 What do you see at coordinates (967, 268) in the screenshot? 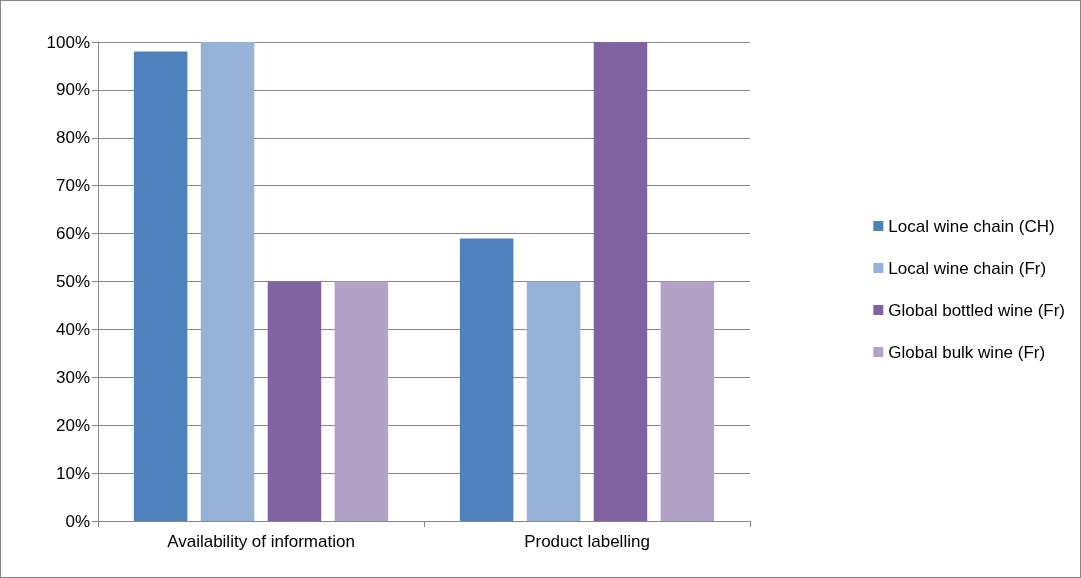
I see `legend-label: Local wine chain (Fr)` at bounding box center [967, 268].